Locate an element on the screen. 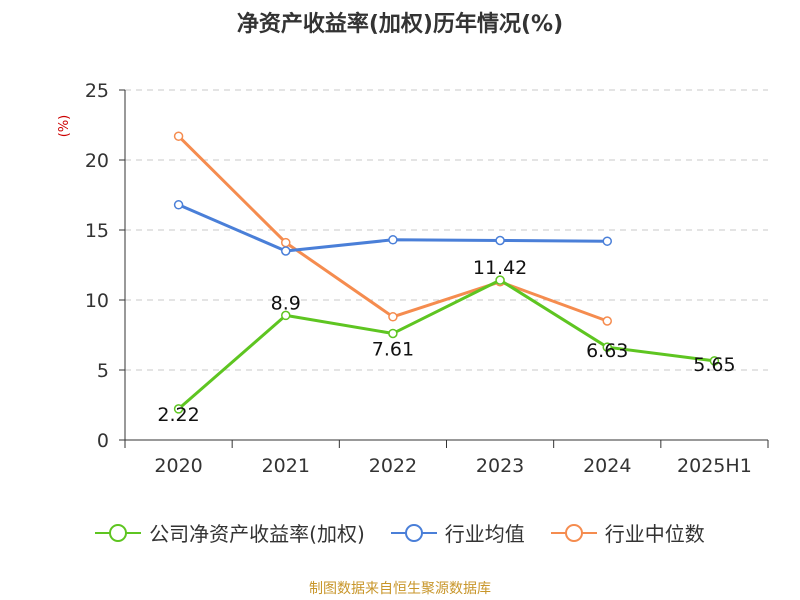  x-tick-label: 2023 is located at coordinates (500, 466).